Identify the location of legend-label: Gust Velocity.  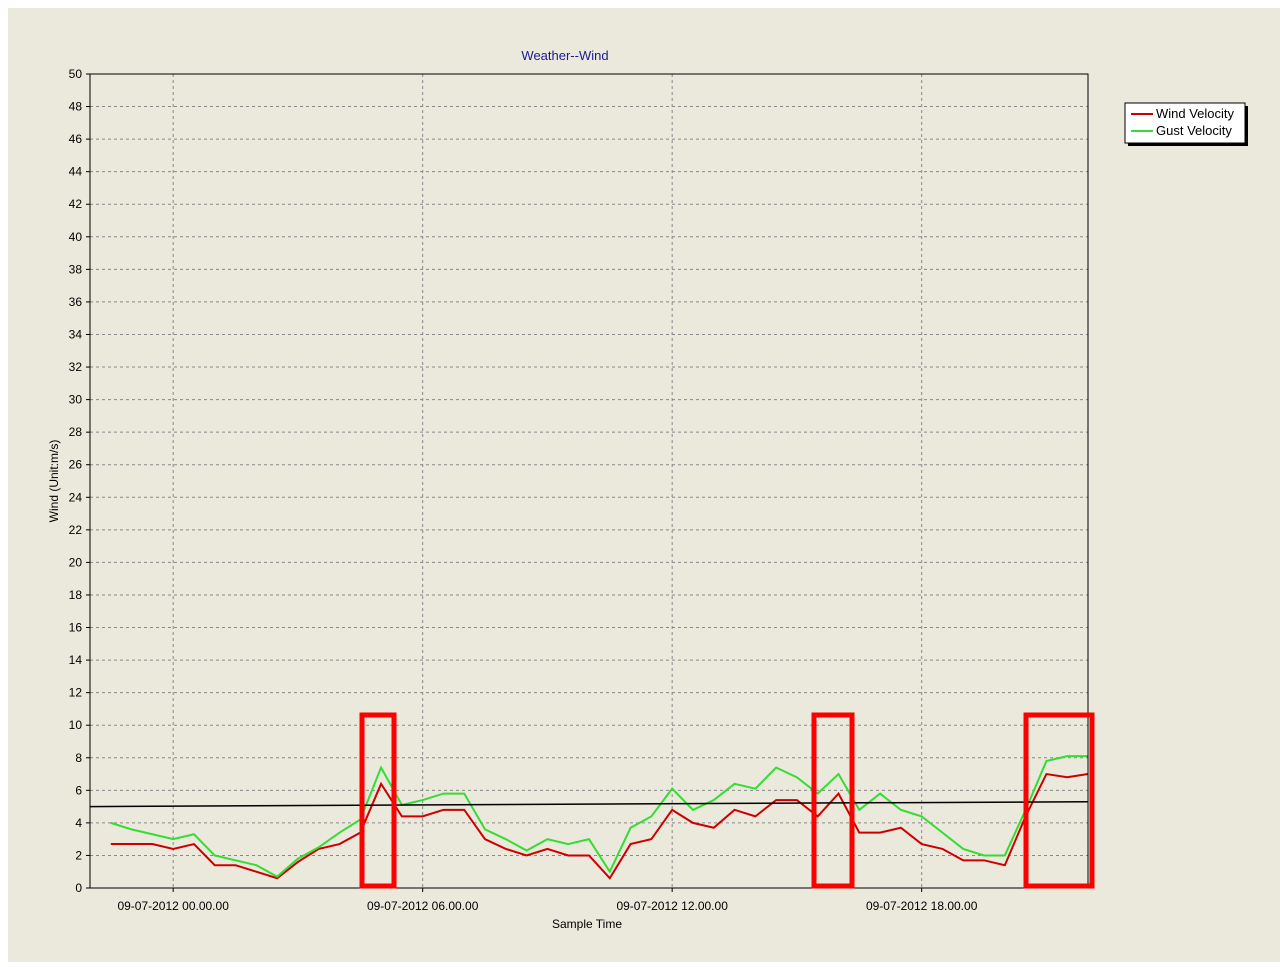
(1194, 130).